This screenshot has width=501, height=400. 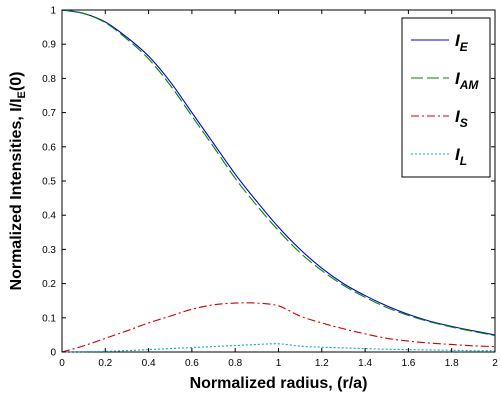 I want to click on y-tick-label: 0.4, so click(x=49, y=216).